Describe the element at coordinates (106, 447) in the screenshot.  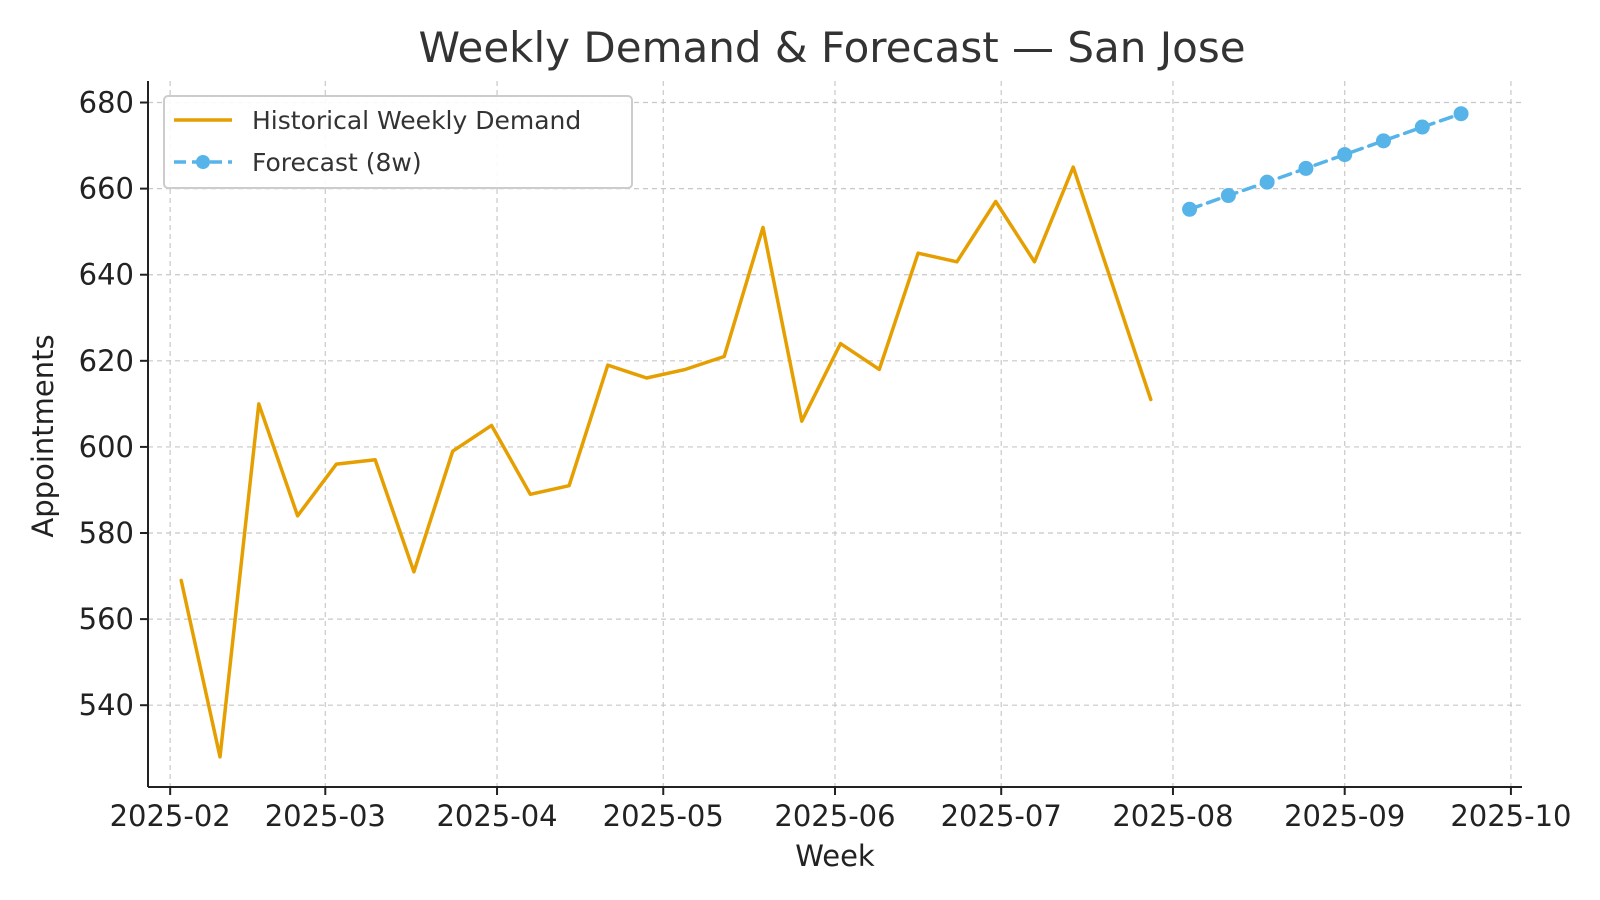
I see `y-tick-label: 600` at that location.